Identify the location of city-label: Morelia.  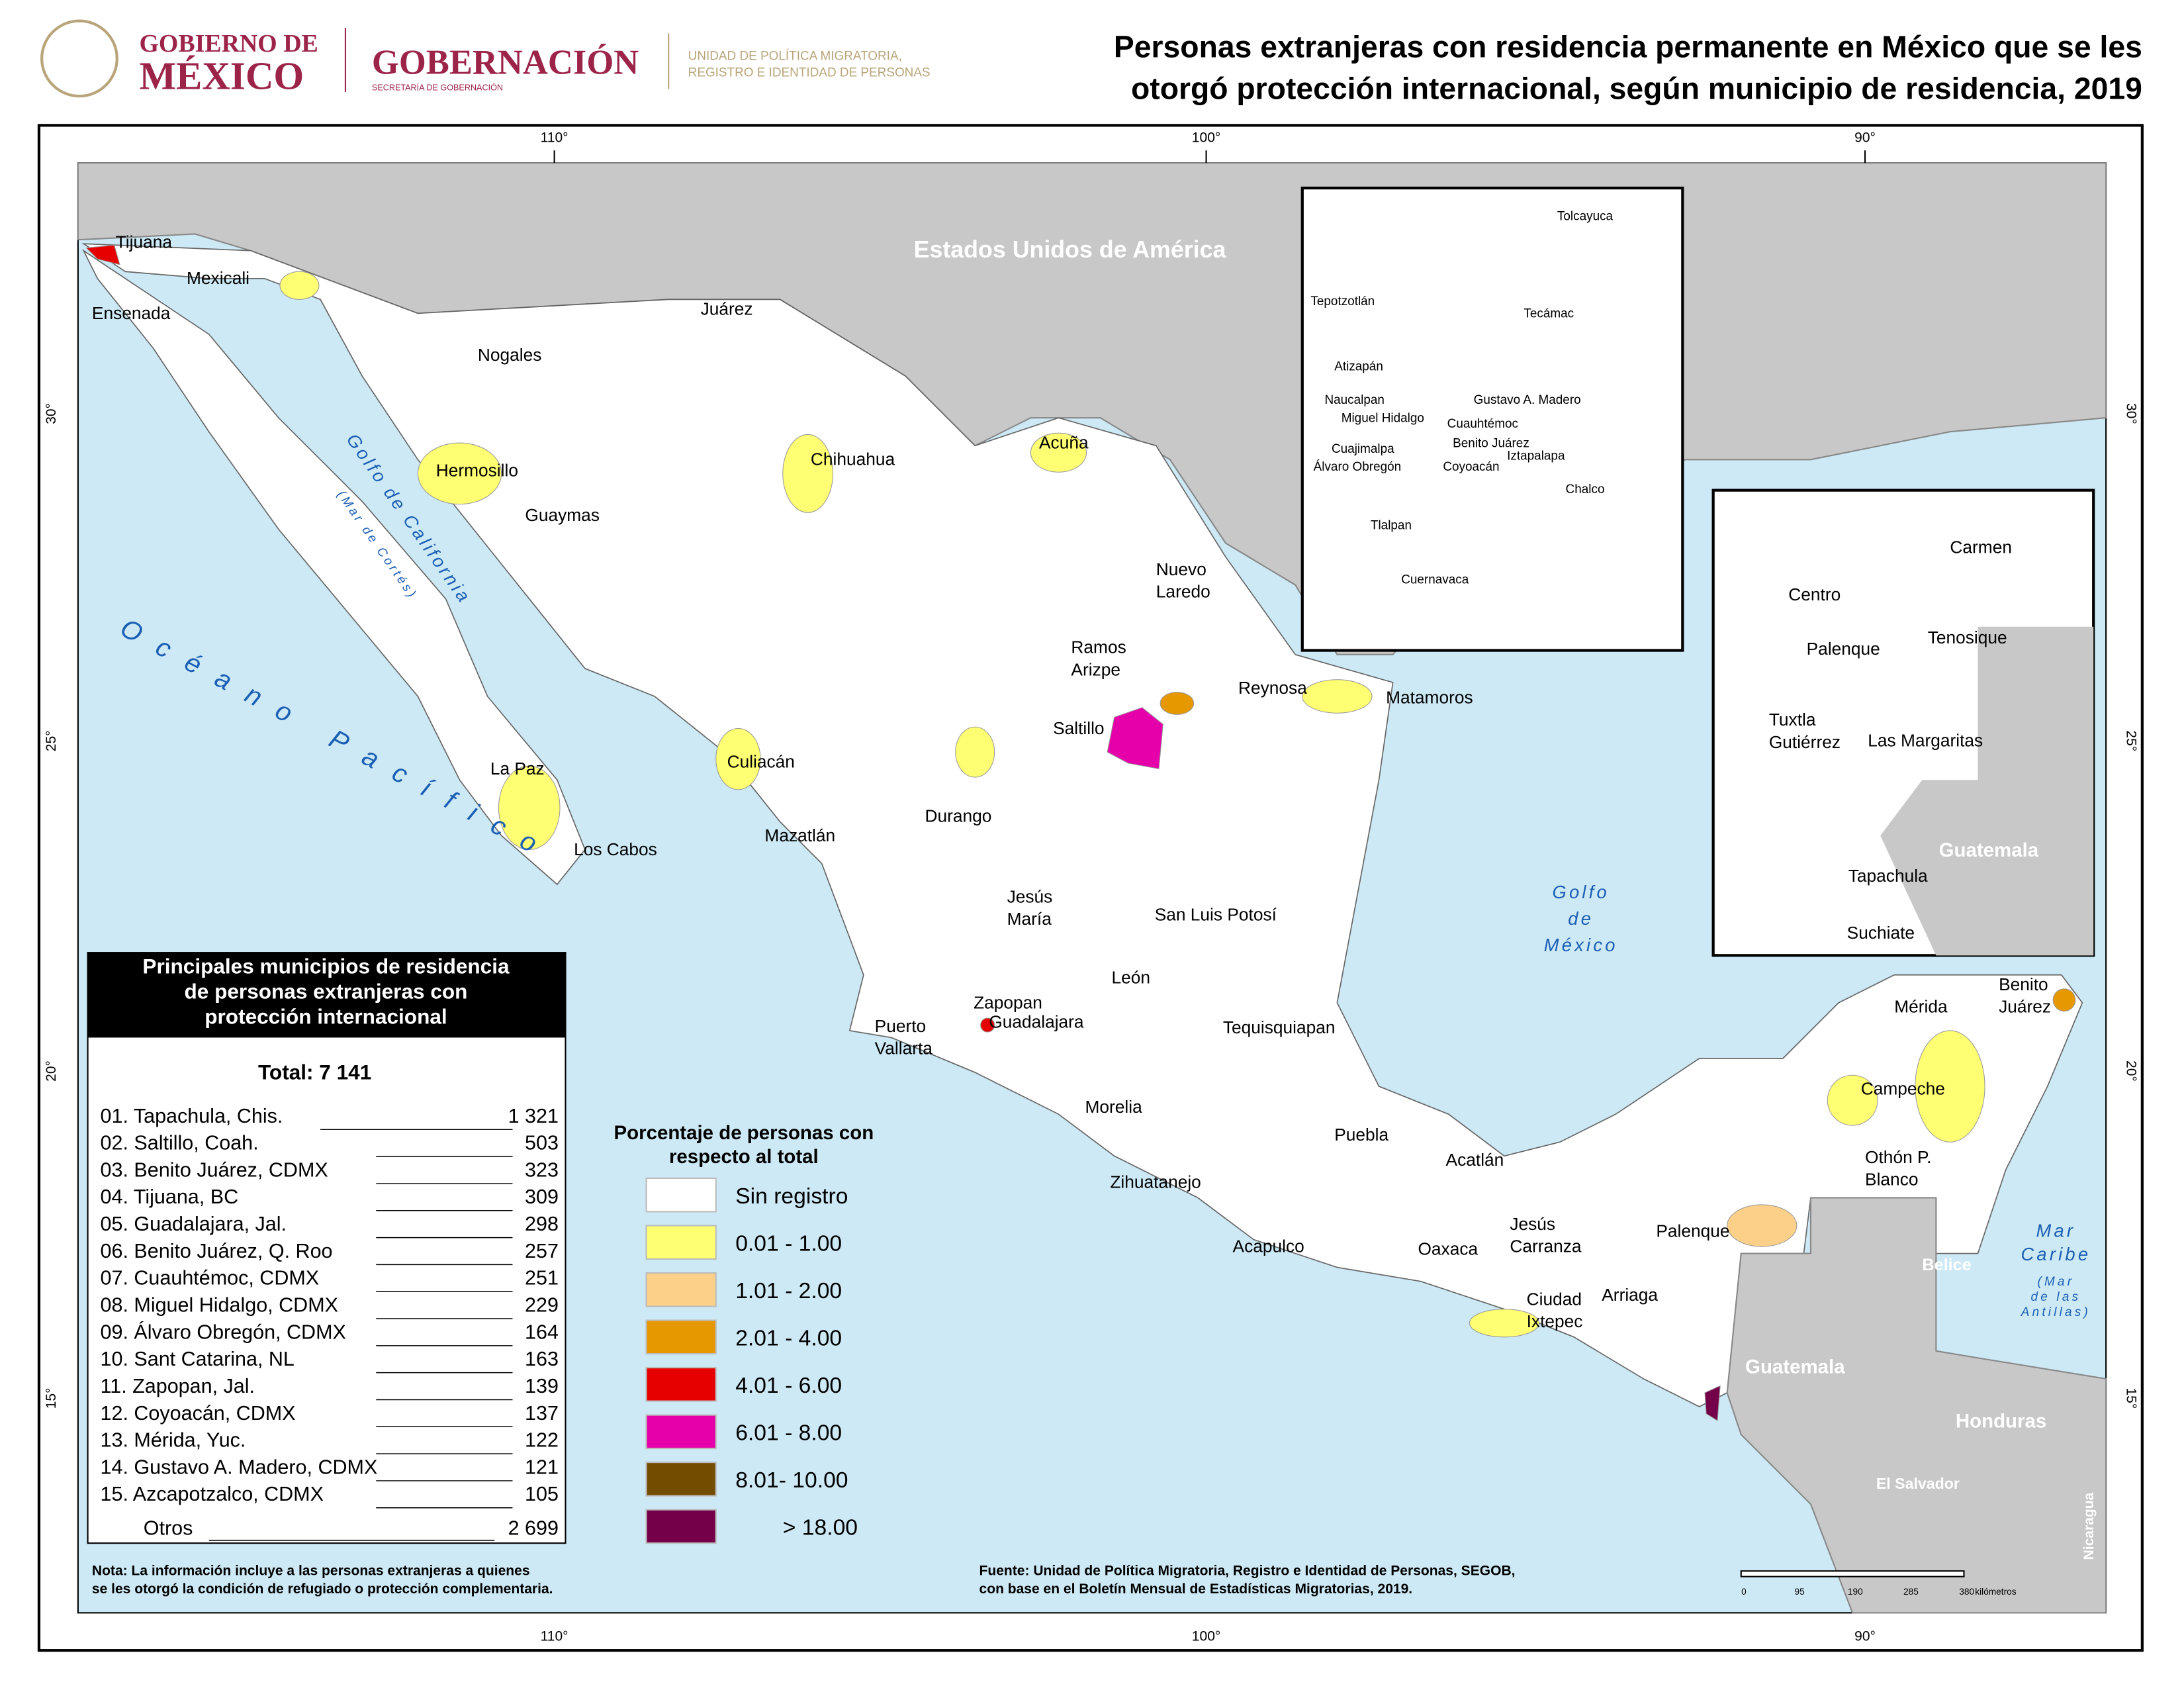
(1113, 1107).